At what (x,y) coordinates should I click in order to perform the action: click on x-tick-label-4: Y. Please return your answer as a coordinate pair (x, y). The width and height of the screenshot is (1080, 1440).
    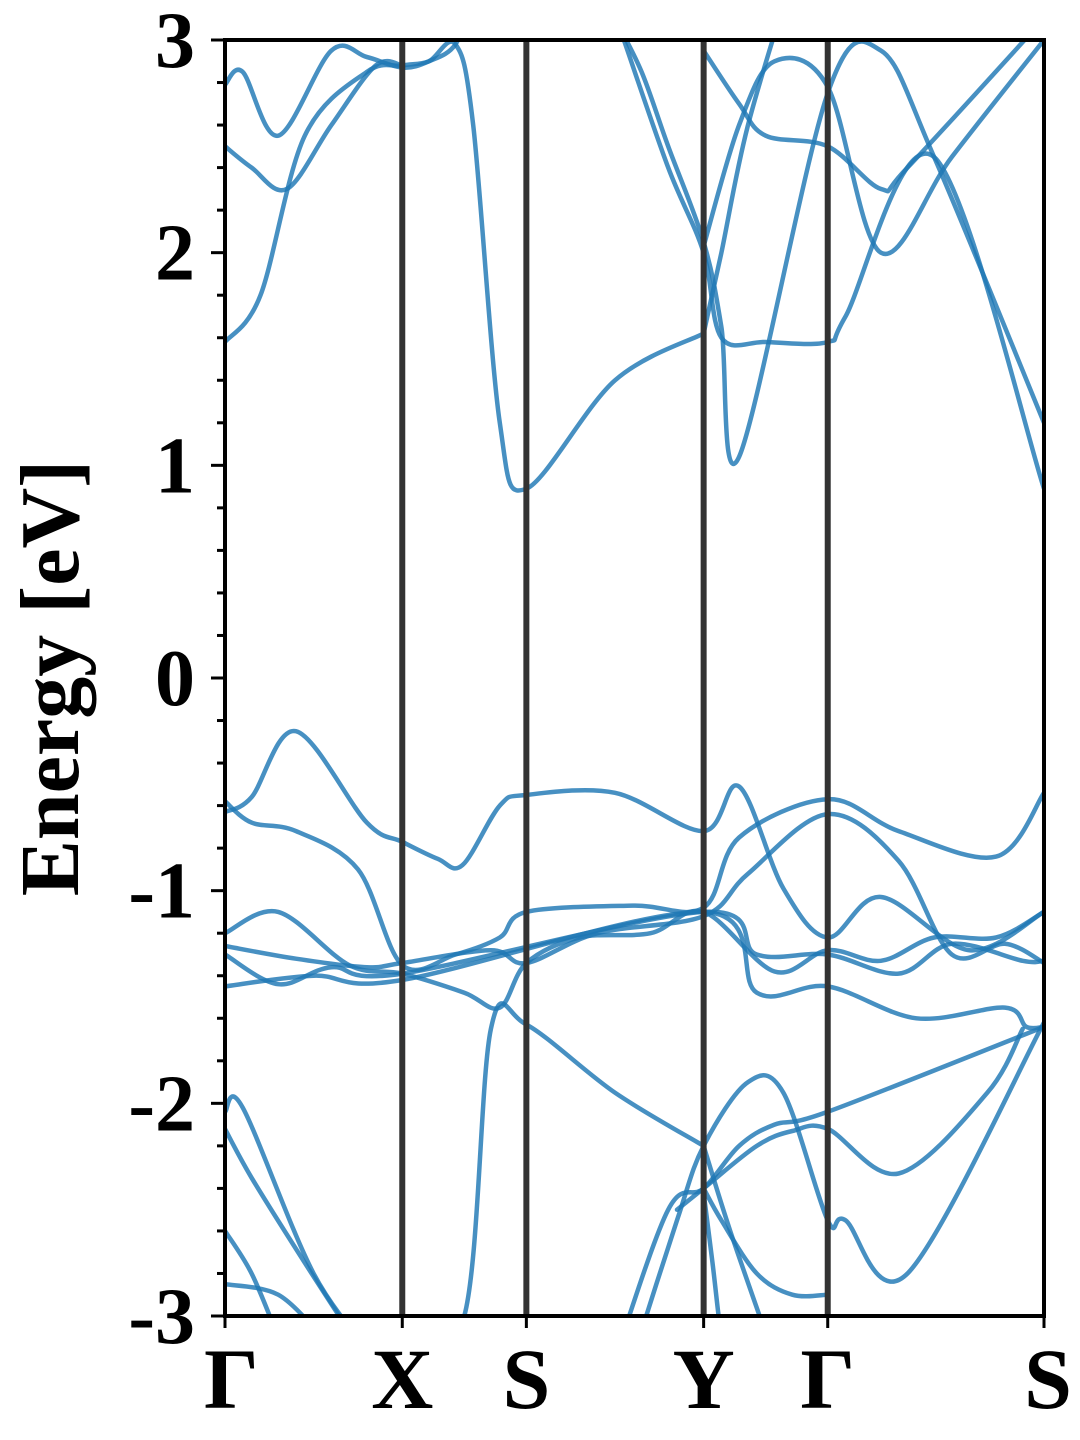
    Looking at the image, I should click on (704, 1379).